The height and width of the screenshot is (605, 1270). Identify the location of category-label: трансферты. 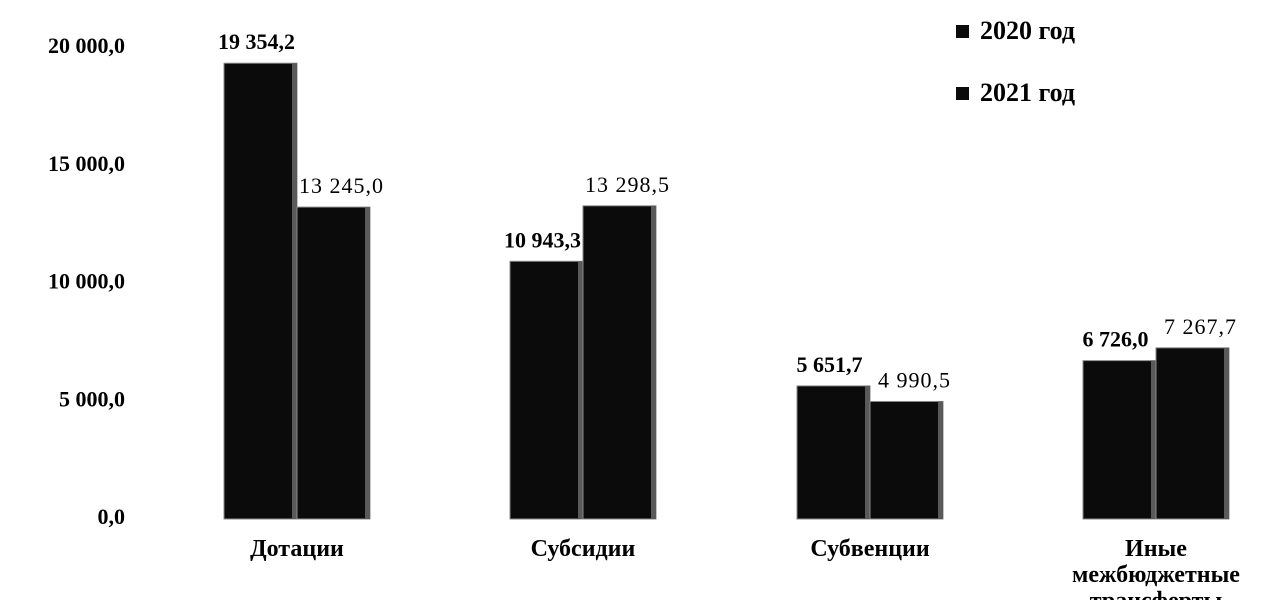
(1156, 594).